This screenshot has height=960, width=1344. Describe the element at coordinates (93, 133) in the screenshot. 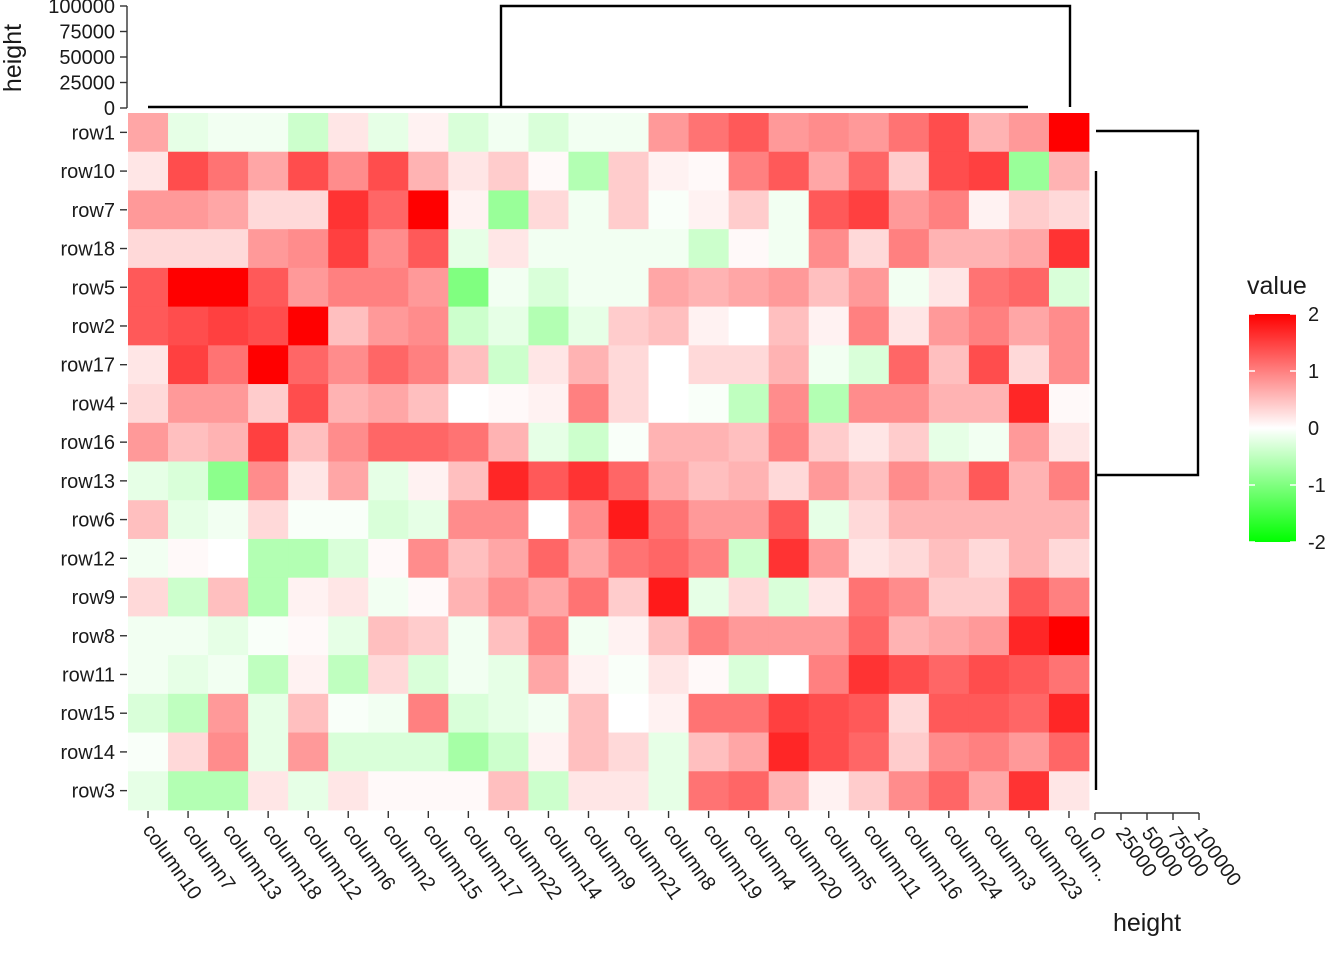

I see `row-label: row1` at that location.